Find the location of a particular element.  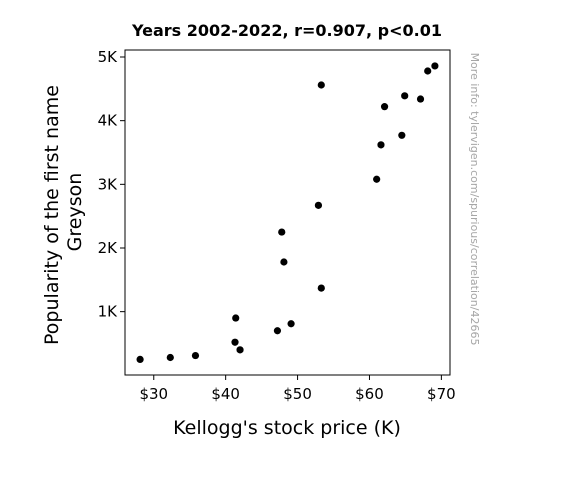

y-tick-label: 5K is located at coordinates (108, 57).